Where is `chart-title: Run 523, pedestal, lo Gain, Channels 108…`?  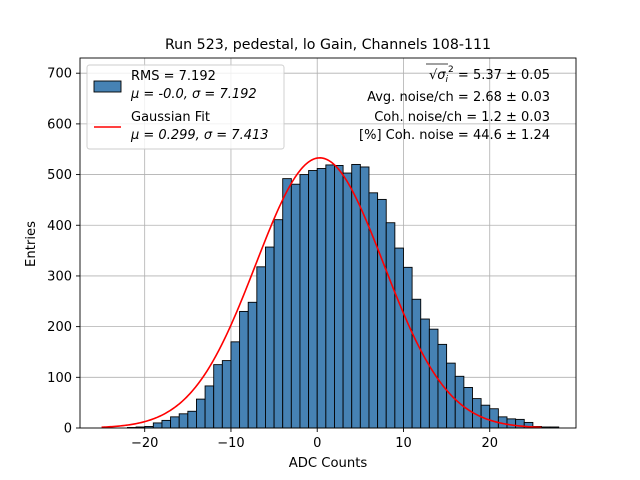
chart-title: Run 523, pedestal, lo Gain, Channels 108… is located at coordinates (328, 45).